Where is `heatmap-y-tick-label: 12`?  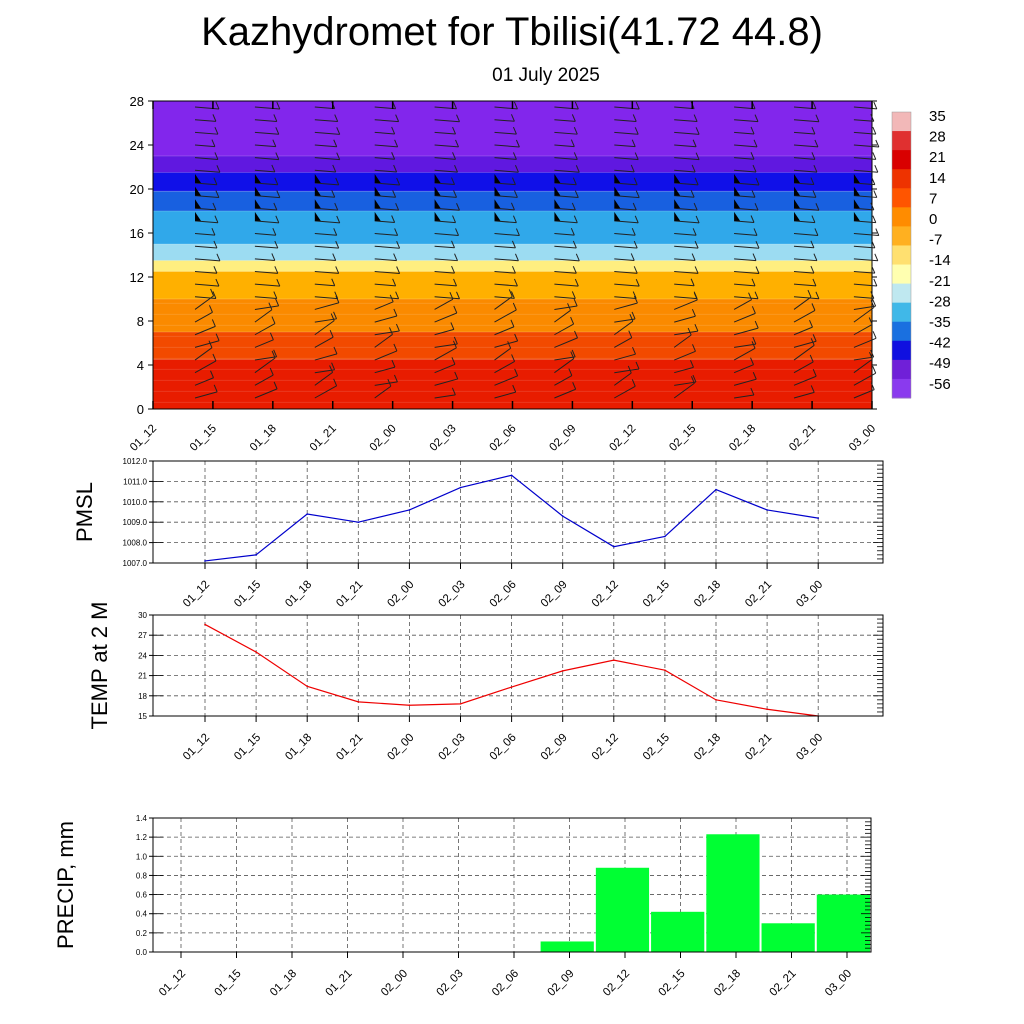
heatmap-y-tick-label: 12 is located at coordinates (137, 277).